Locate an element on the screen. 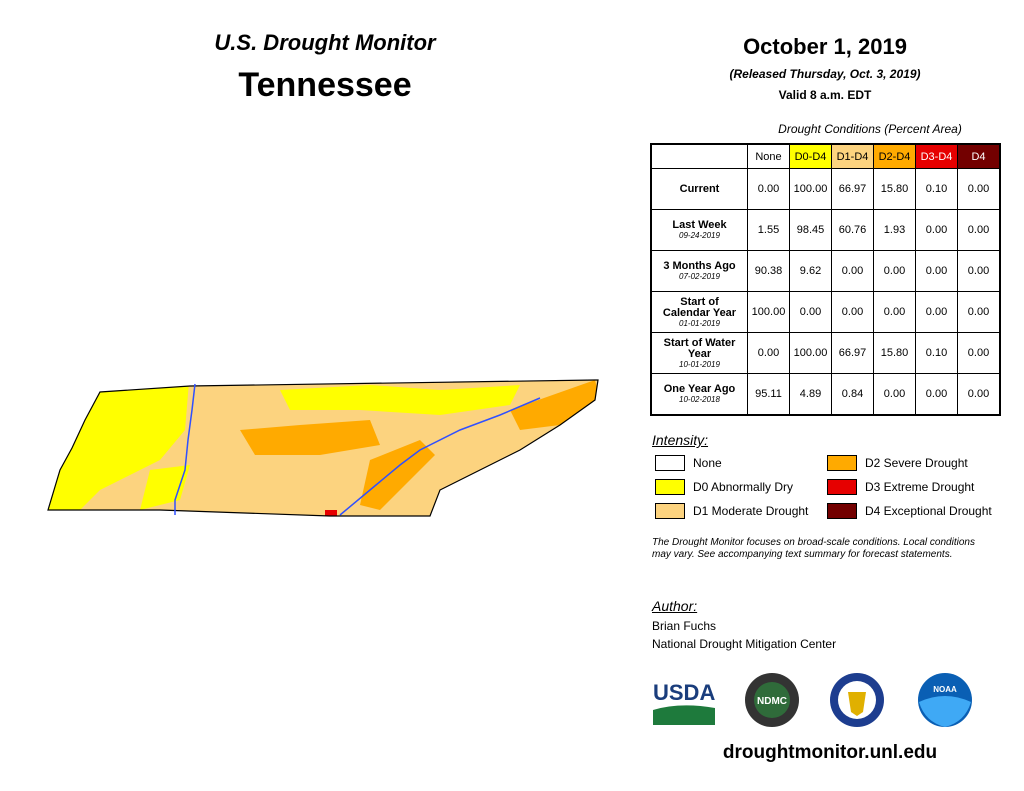 The image size is (1024, 791). header-row: None D0-D4 D1-D4 D2-D4 D3-D4 D4 is located at coordinates (826, 156).